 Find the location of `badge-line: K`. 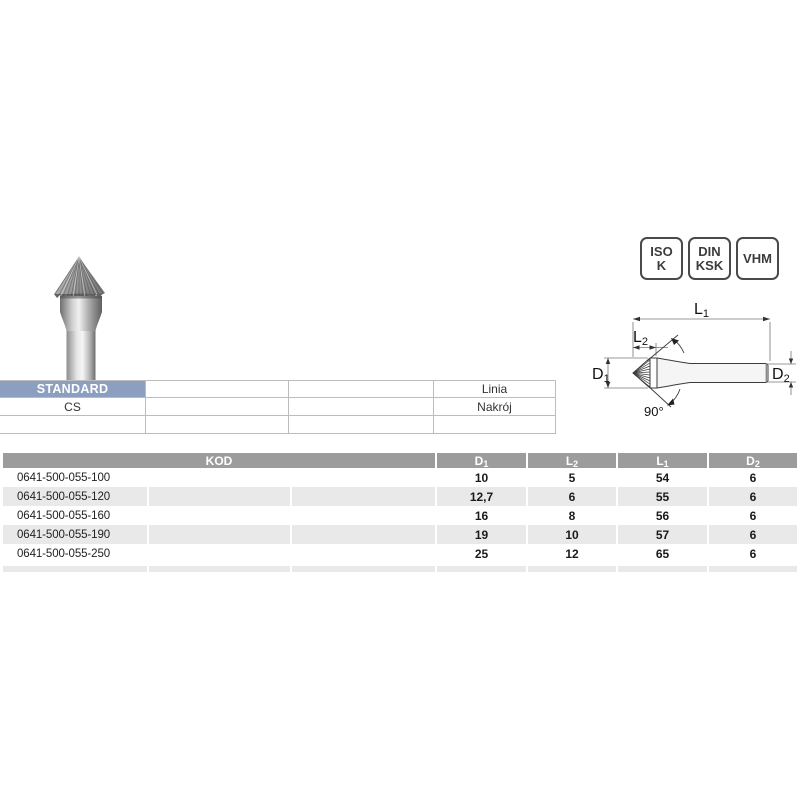

badge-line: K is located at coordinates (661, 265).